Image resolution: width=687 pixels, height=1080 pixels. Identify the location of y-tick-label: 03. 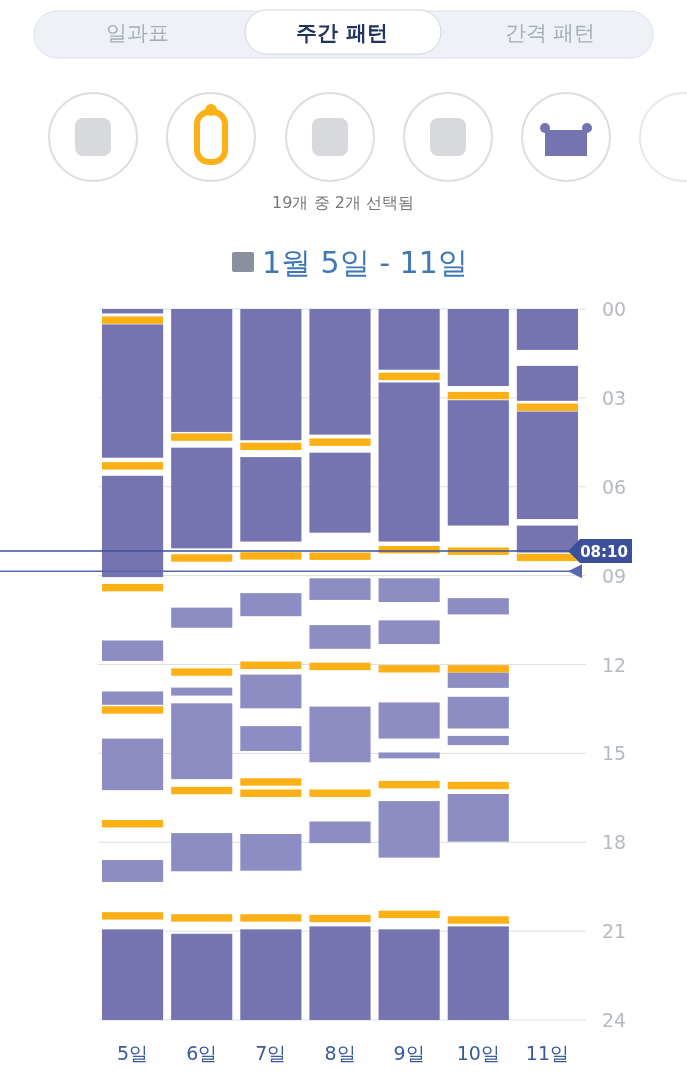
(614, 397).